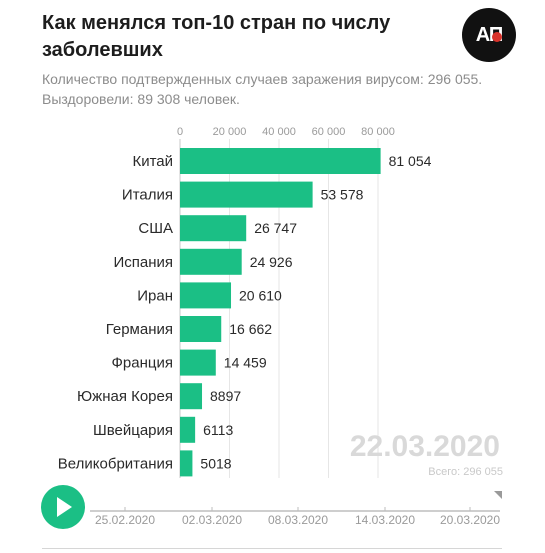 The width and height of the screenshot is (545, 553). I want to click on timeline-handle, so click(498, 495).